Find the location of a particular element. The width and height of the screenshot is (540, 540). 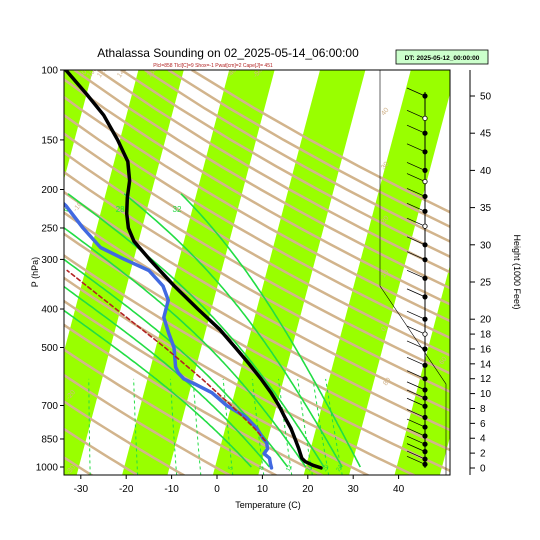

pressure-tick-label: 300 is located at coordinates (49, 260).